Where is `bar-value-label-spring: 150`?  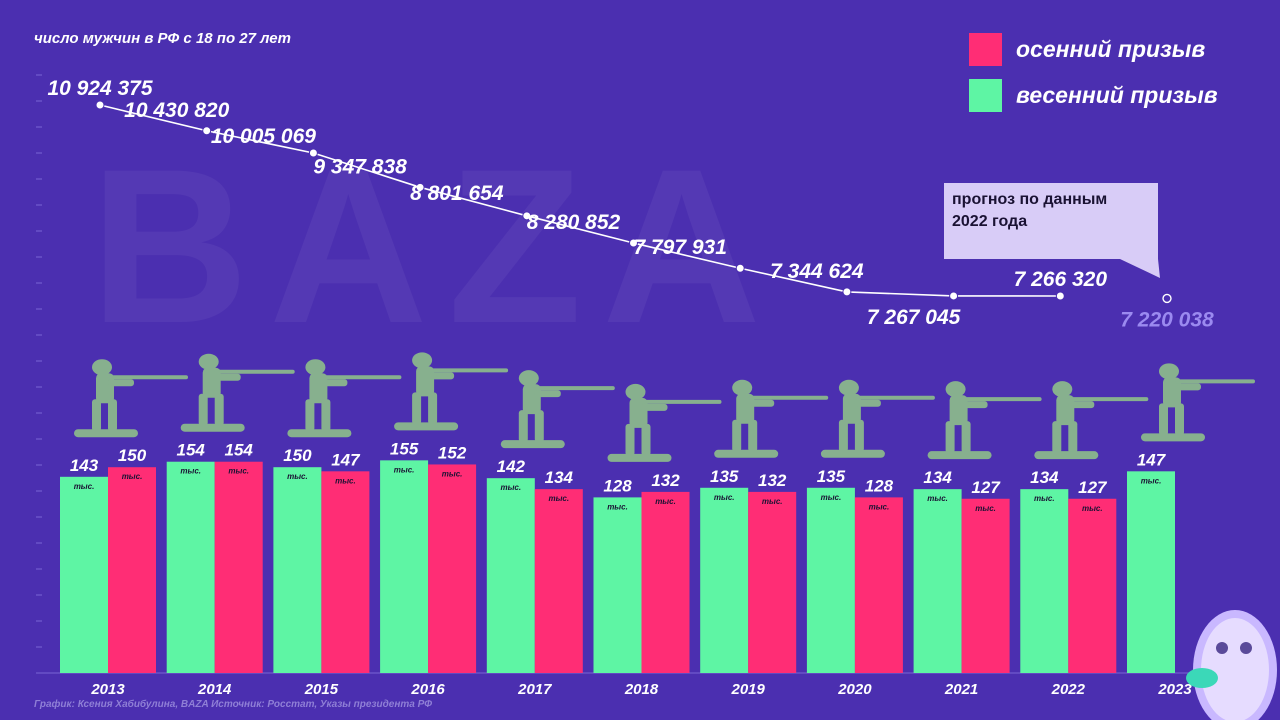
bar-value-label-spring: 150 is located at coordinates (297, 455).